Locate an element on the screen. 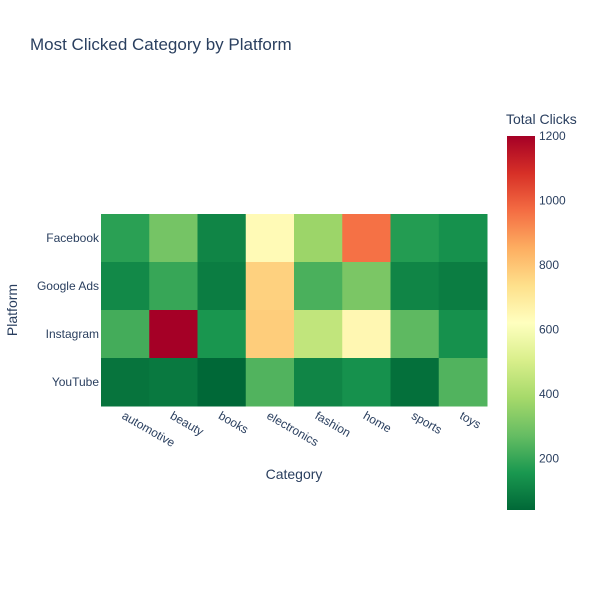  heatmap-cell-facebook-automotive is located at coordinates (125, 238).